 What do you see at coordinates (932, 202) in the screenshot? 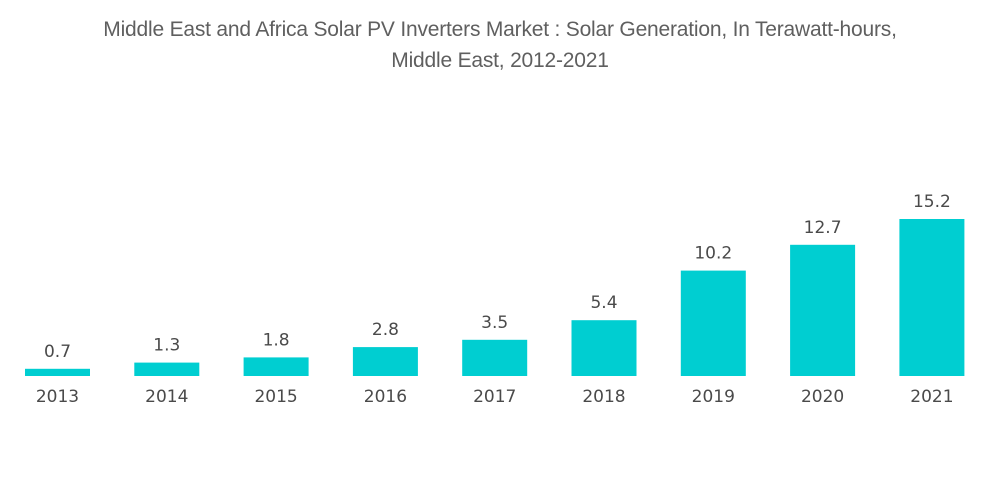
I see `value-label-2021: 15.2` at bounding box center [932, 202].